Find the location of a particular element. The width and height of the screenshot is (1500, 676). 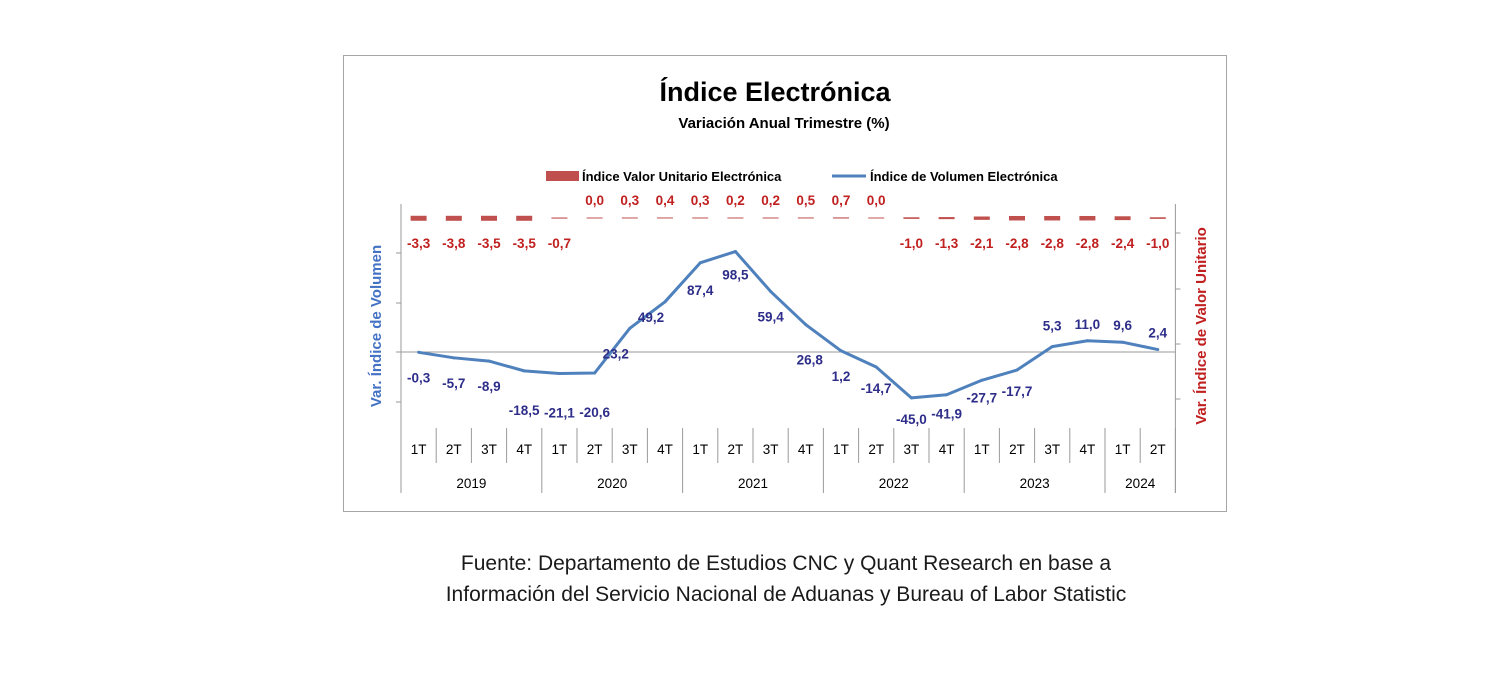

volume-data-label: -41,9 is located at coordinates (946, 414).